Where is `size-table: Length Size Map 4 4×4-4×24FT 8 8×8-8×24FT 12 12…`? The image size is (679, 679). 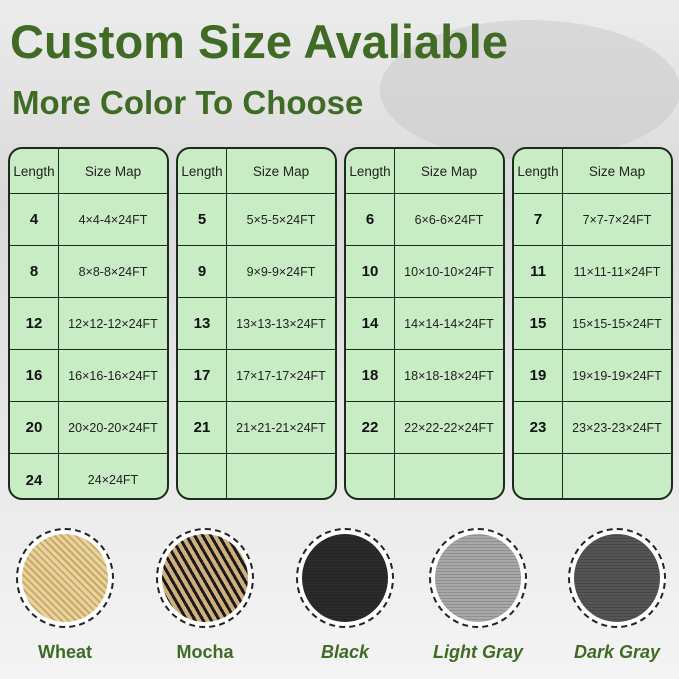
size-table: Length Size Map 4 4×4-4×24FT 8 8×8-8×24FT 12 12… is located at coordinates (88, 323).